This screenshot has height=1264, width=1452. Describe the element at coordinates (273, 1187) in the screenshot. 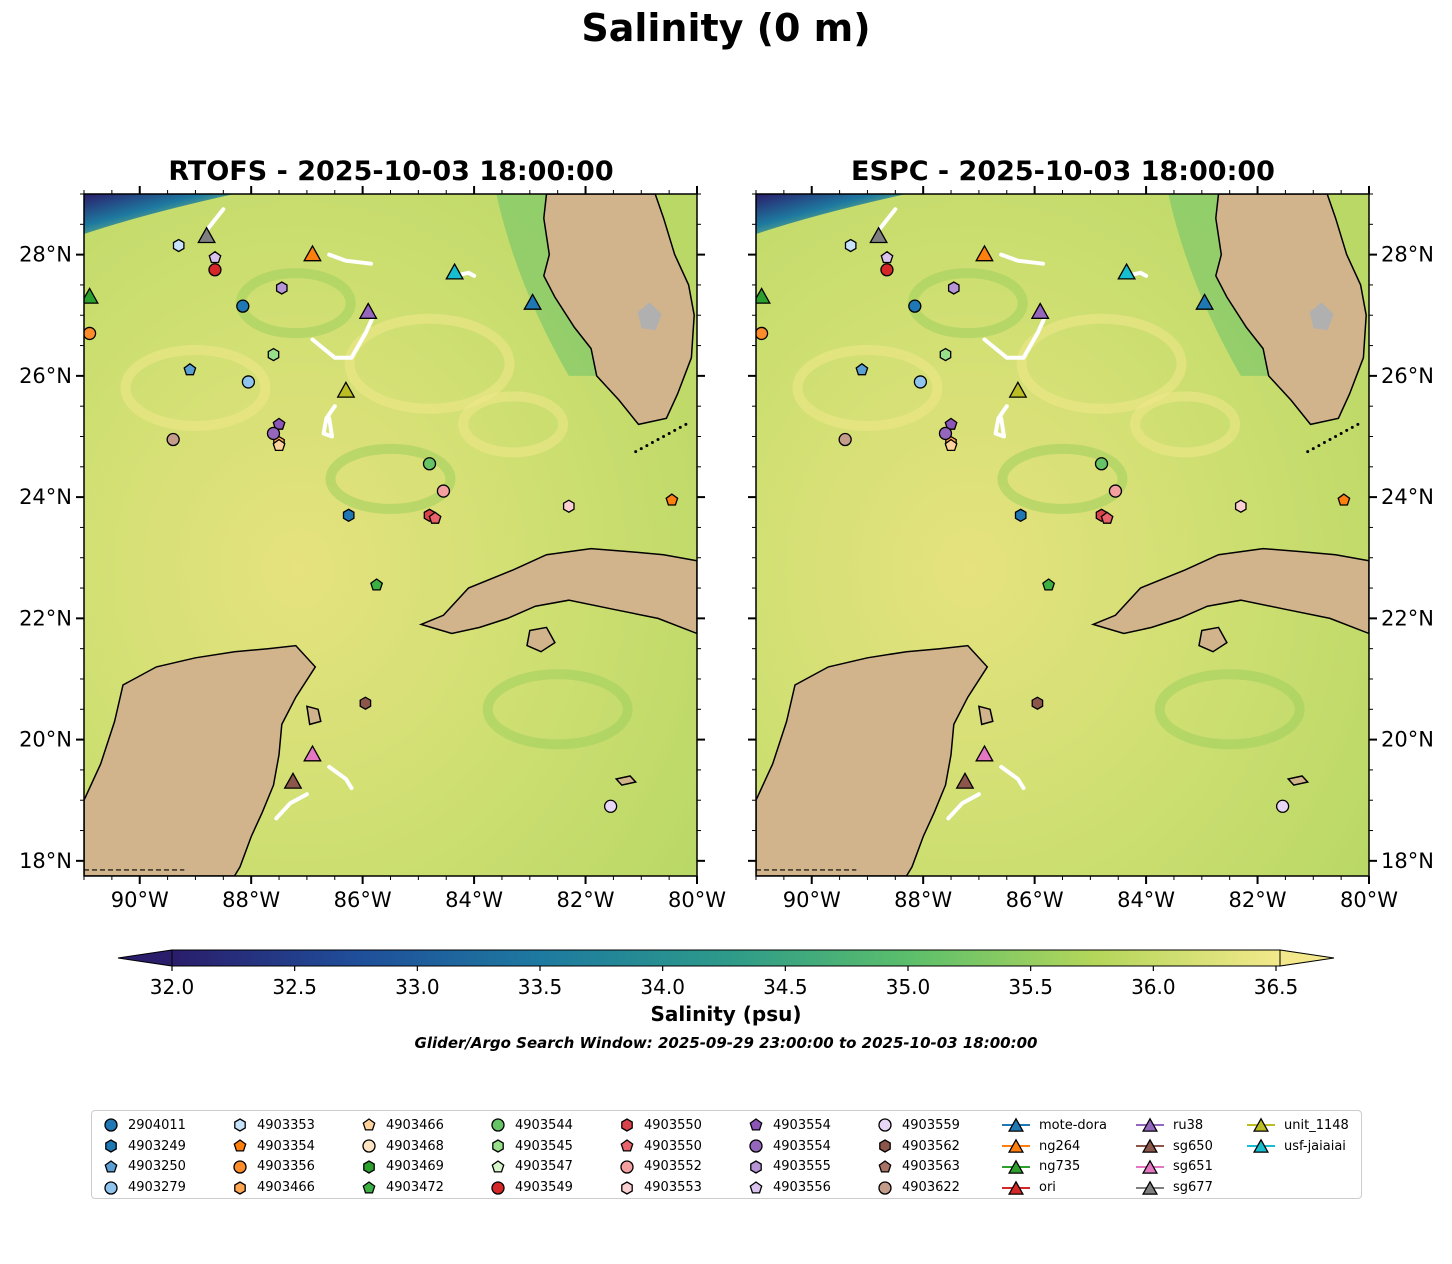

I see `legend-item: 4903466` at that location.